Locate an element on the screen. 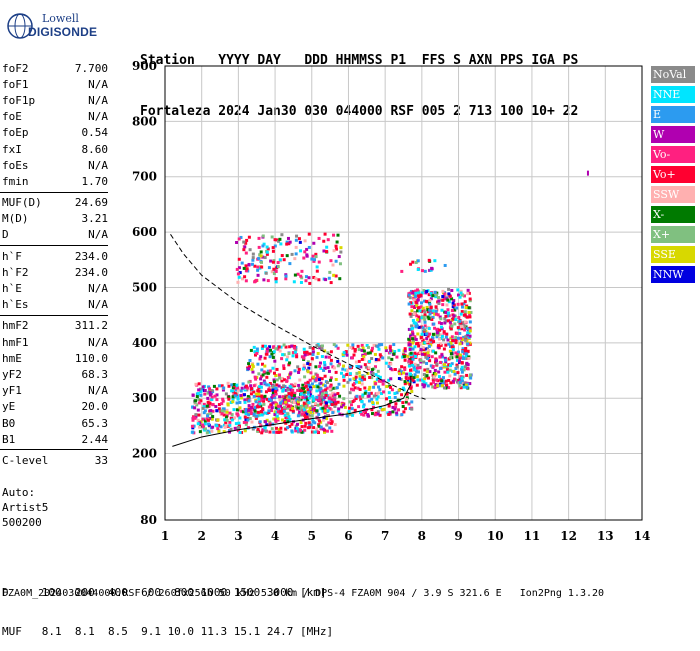  param-label: foE is located at coordinates (12, 117).